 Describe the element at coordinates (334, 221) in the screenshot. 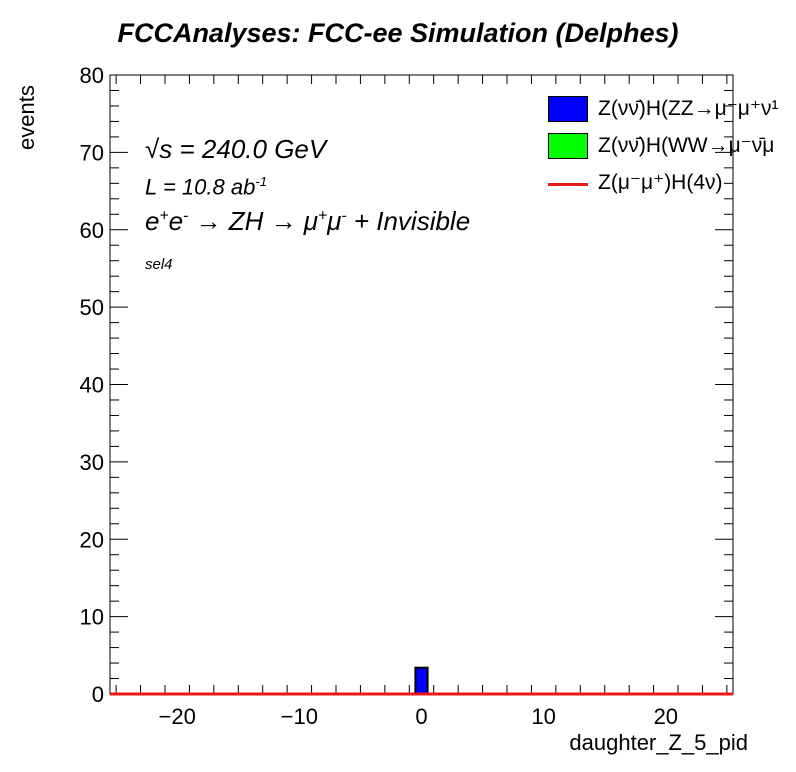

I see `process-part: μ` at that location.